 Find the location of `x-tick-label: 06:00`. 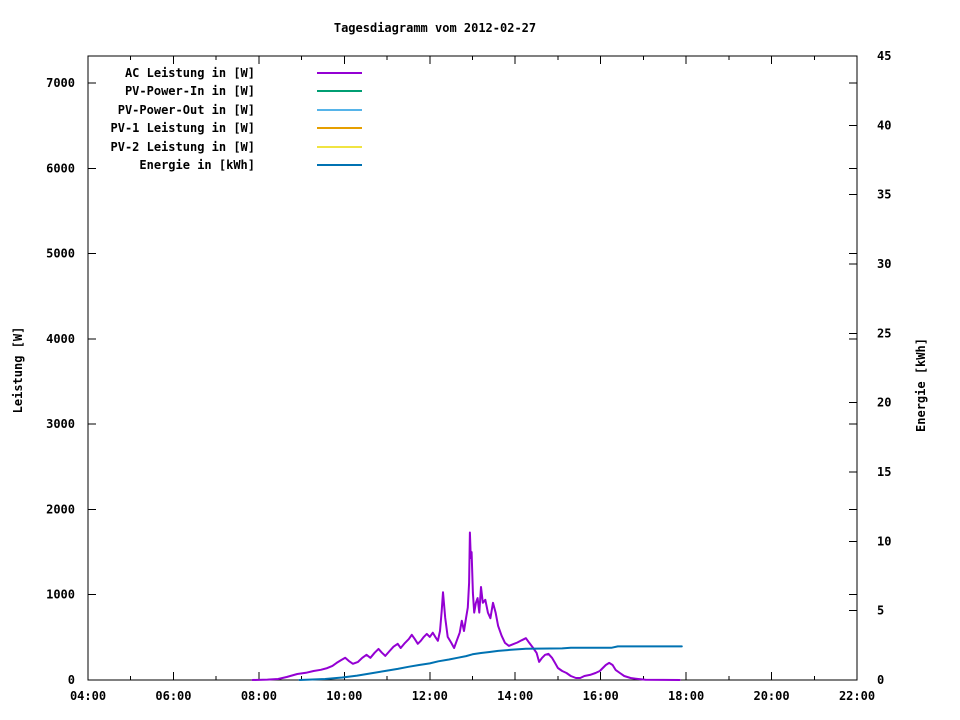

x-tick-label: 06:00 is located at coordinates (173, 696).